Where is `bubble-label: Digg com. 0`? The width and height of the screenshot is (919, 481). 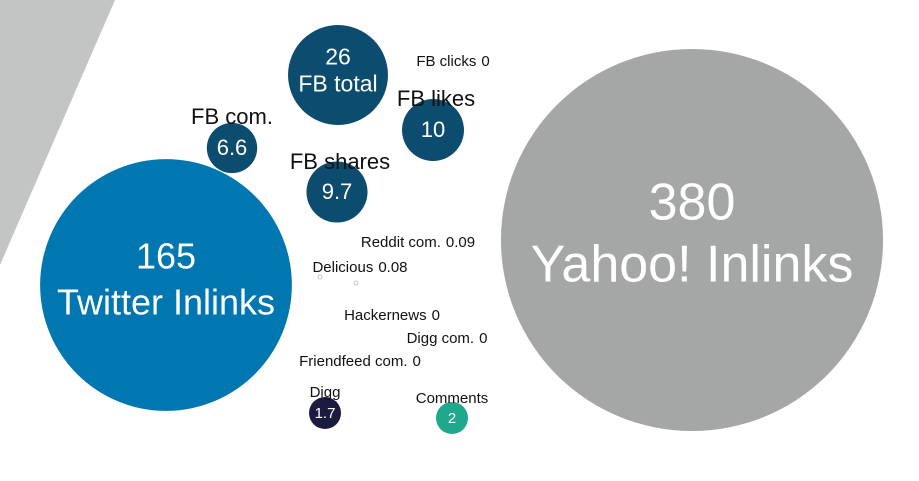
bubble-label: Digg com. 0 is located at coordinates (447, 338).